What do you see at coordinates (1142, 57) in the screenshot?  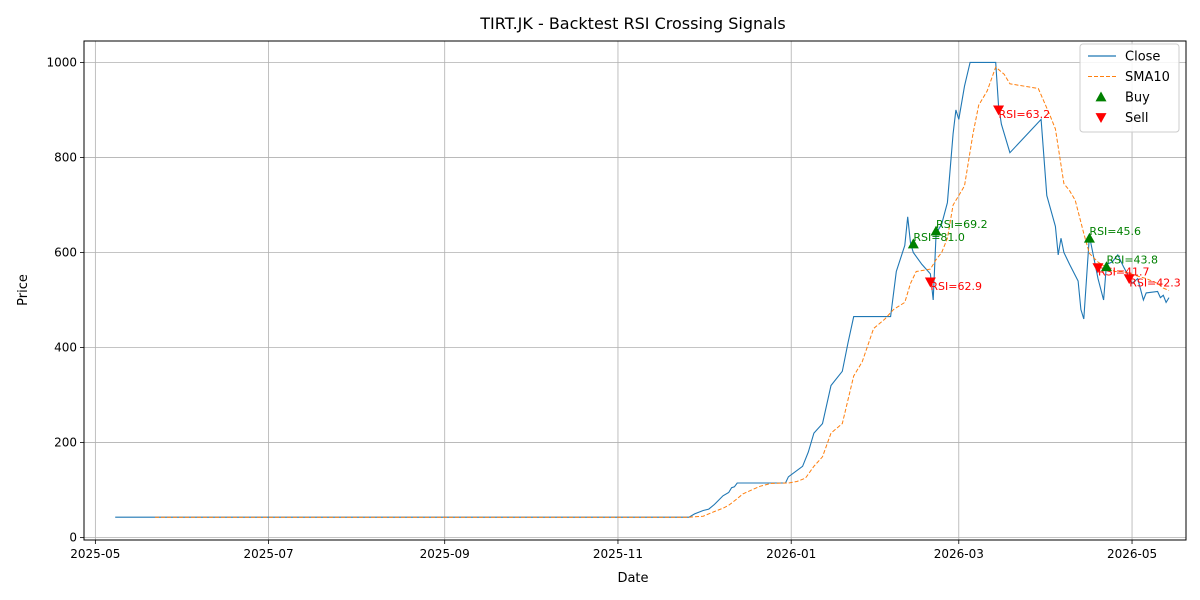 I see `legend-label-close: Close` at bounding box center [1142, 57].